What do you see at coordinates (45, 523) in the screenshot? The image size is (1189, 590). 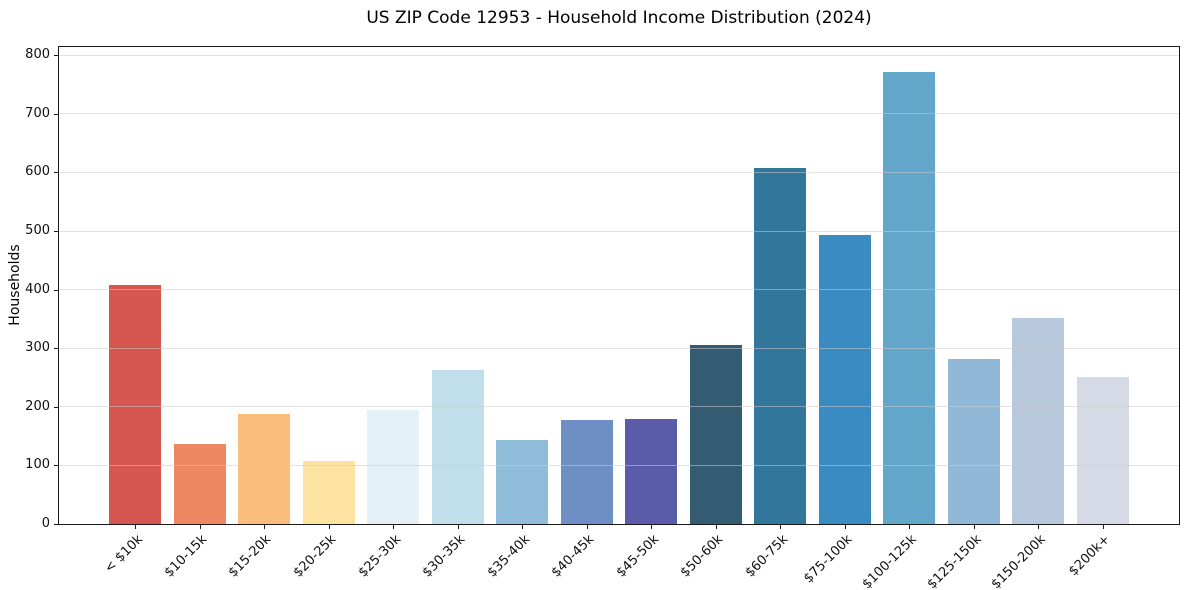 I see `y-tick-label: 0` at bounding box center [45, 523].